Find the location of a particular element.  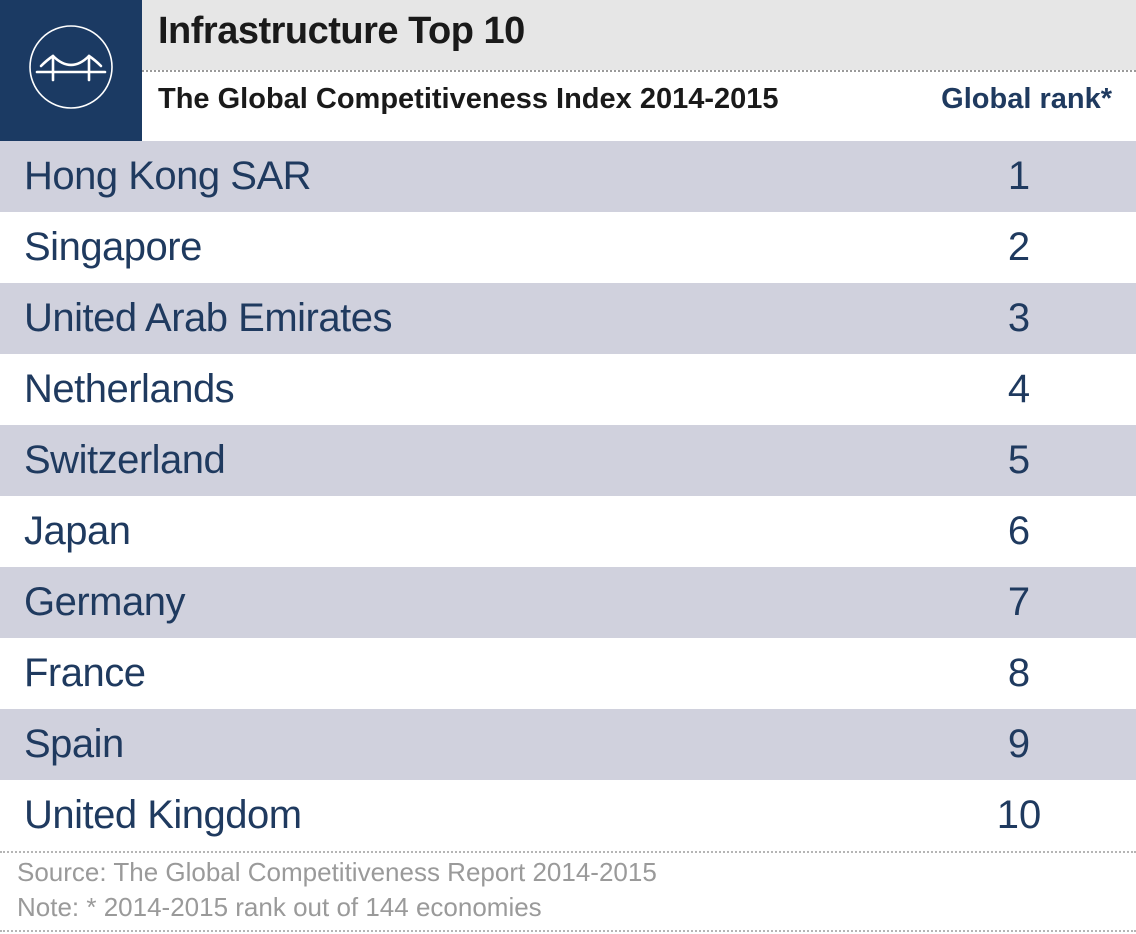

country-label: United Kingdom is located at coordinates (163, 815).